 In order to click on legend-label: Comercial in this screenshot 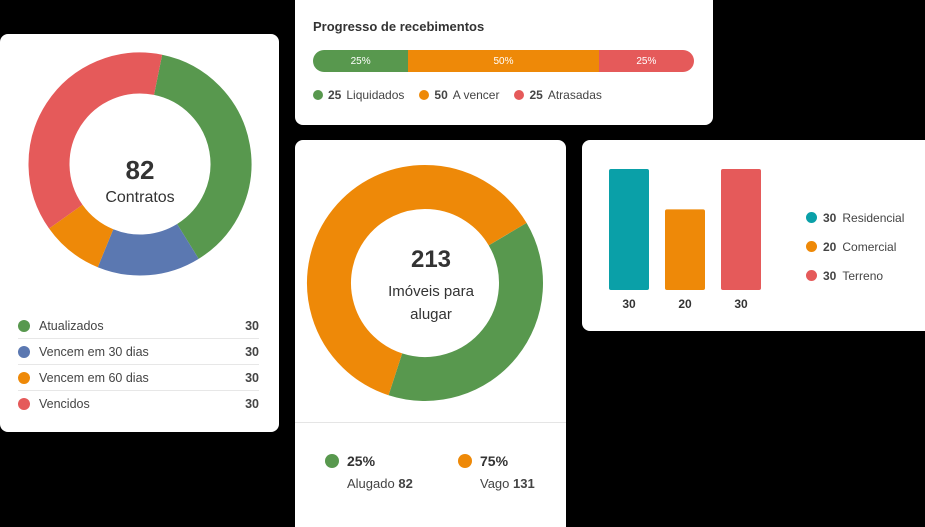, I will do `click(869, 246)`.